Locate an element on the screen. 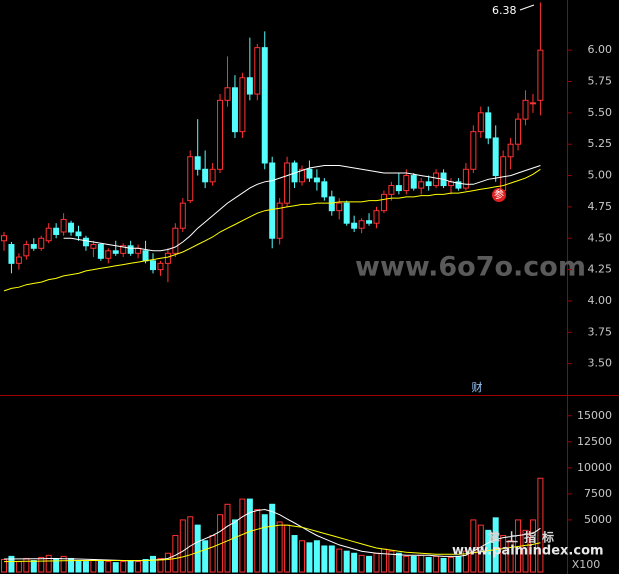 This screenshot has width=619, height=574. y-tick-label: 4.50 is located at coordinates (600, 237).